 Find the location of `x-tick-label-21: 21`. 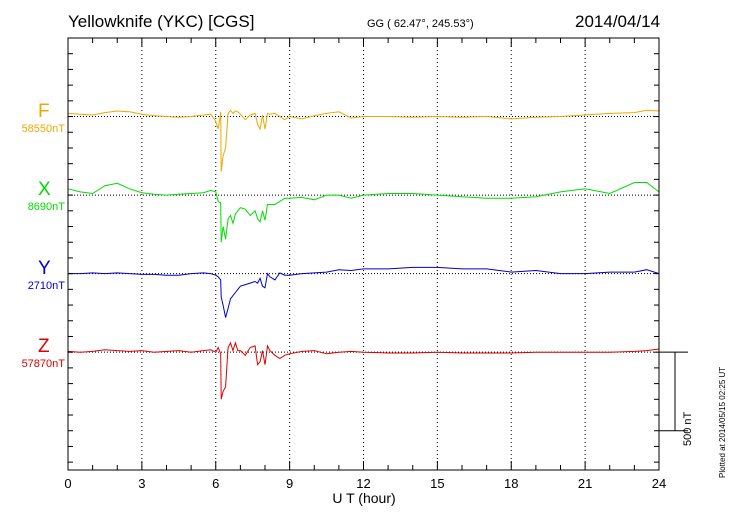

x-tick-label-21: 21 is located at coordinates (585, 483).